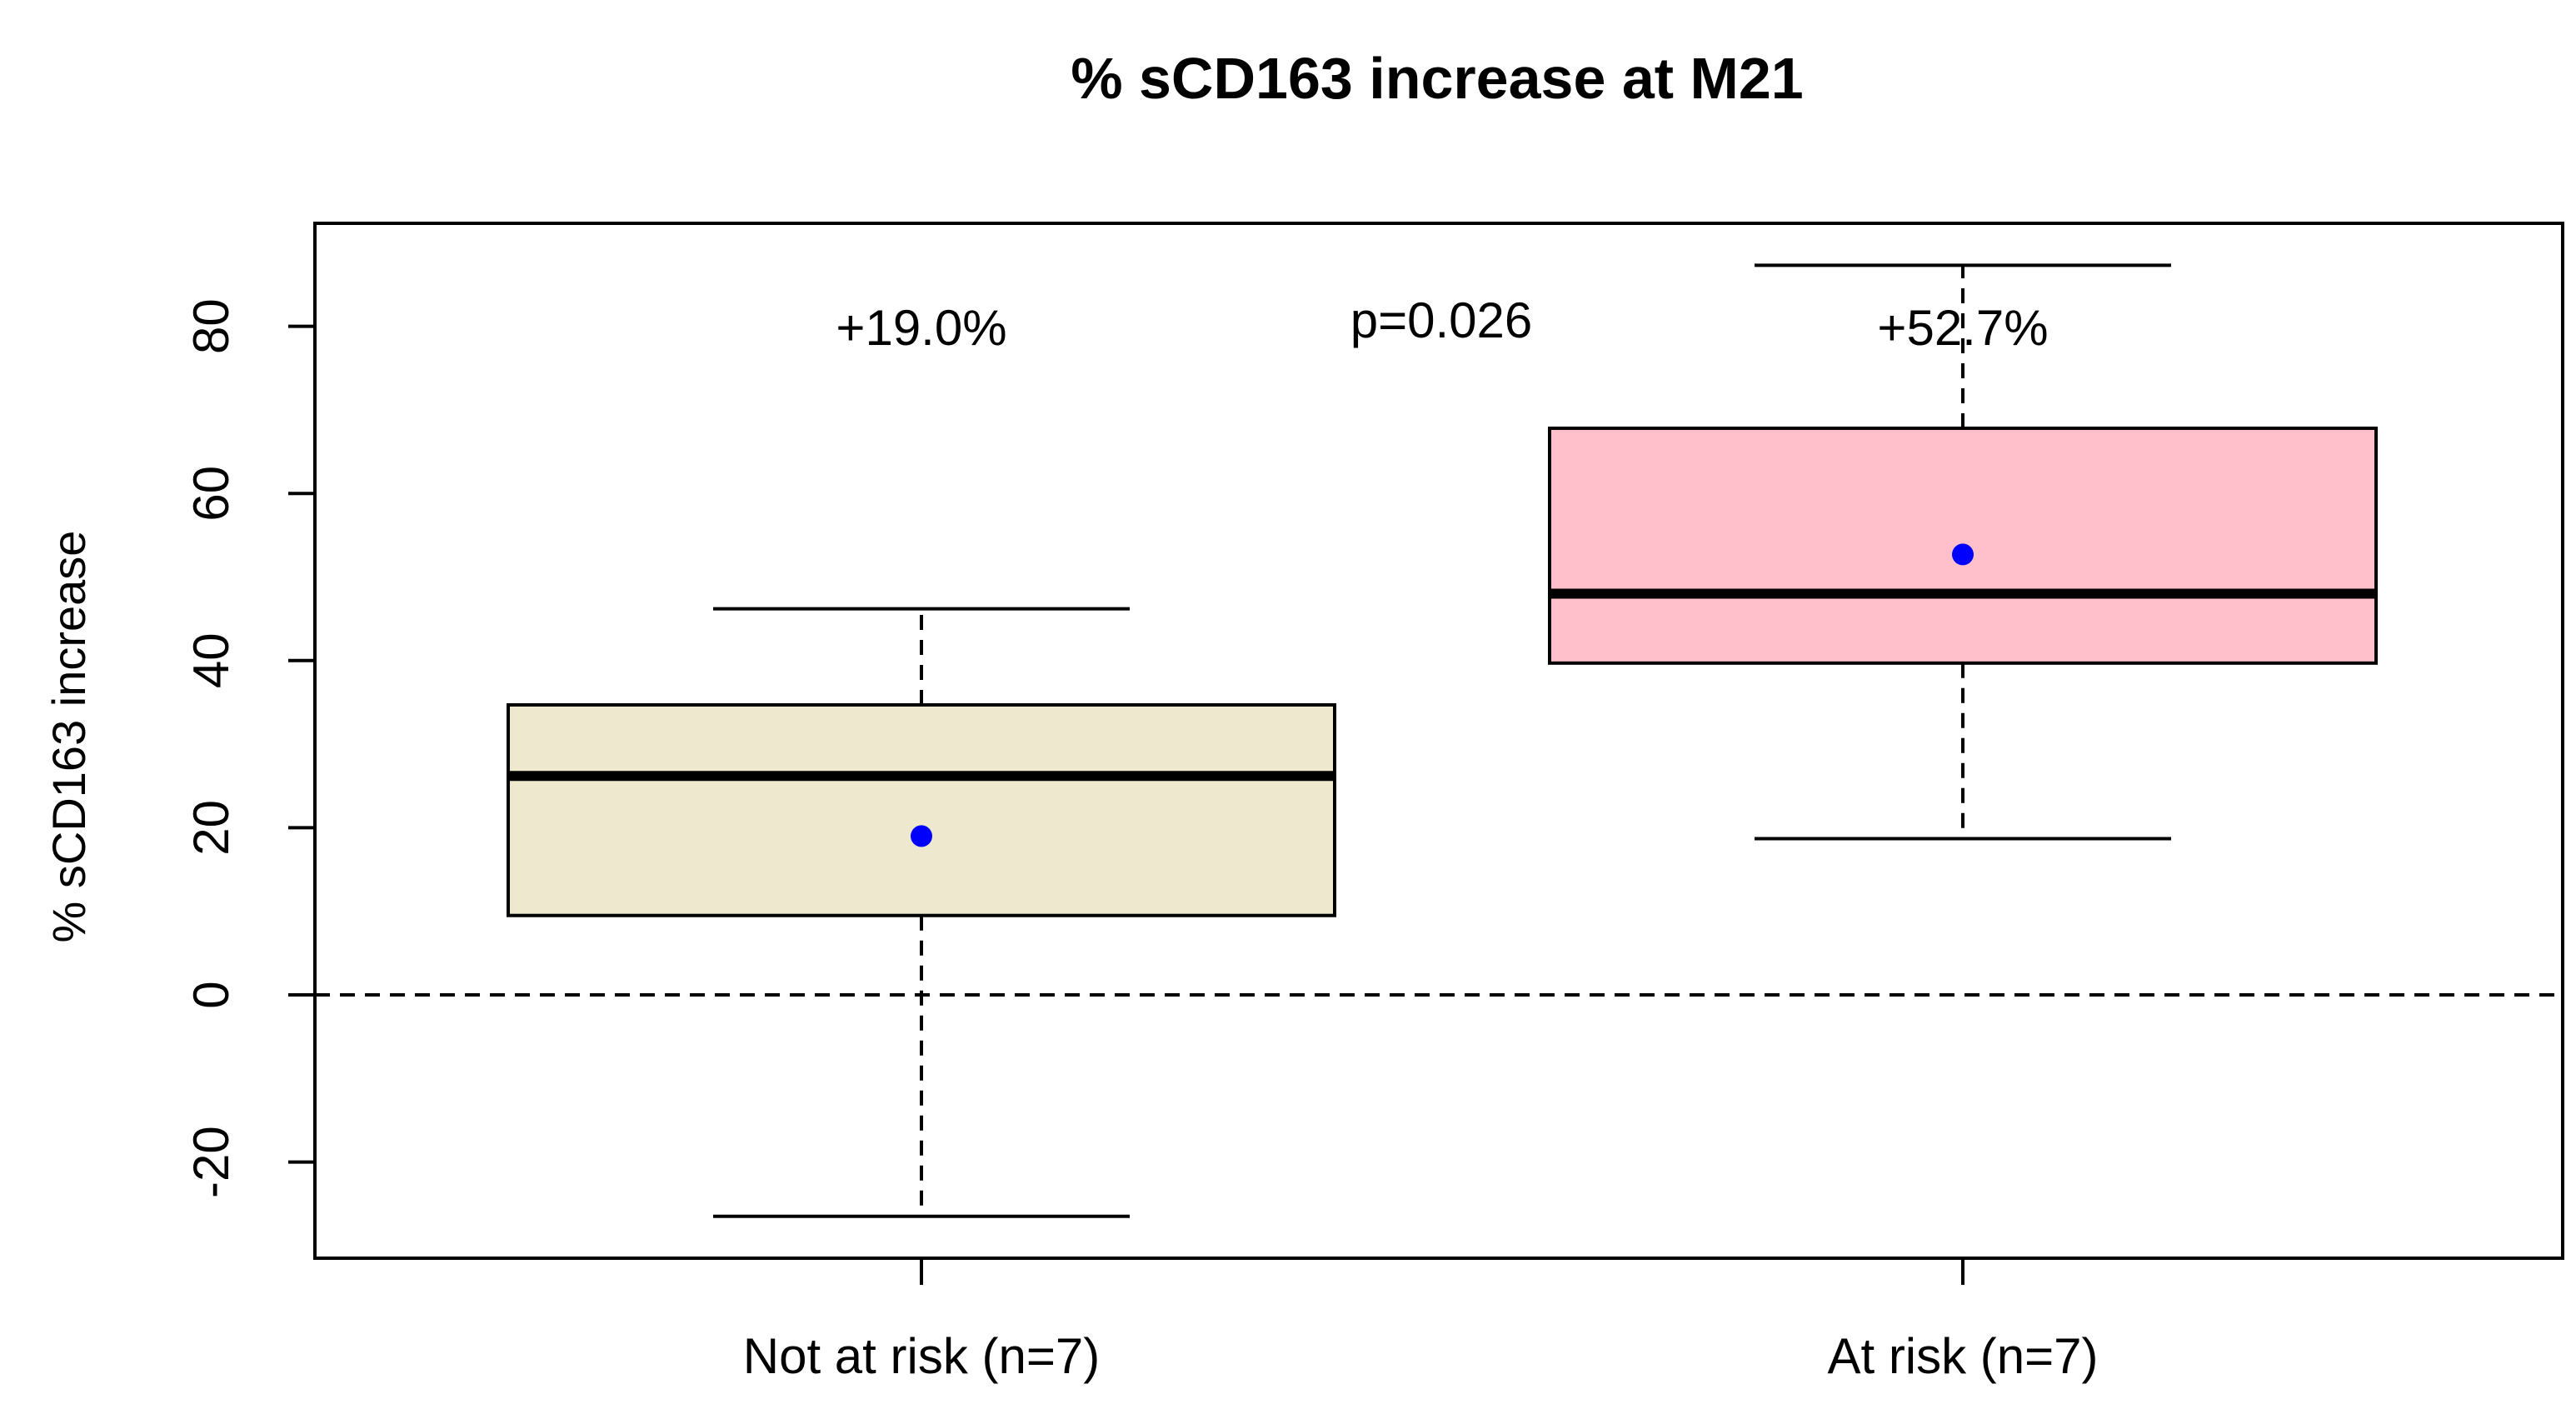 The width and height of the screenshot is (2576, 1424). I want to click on mean-point-at-risk, so click(1963, 554).